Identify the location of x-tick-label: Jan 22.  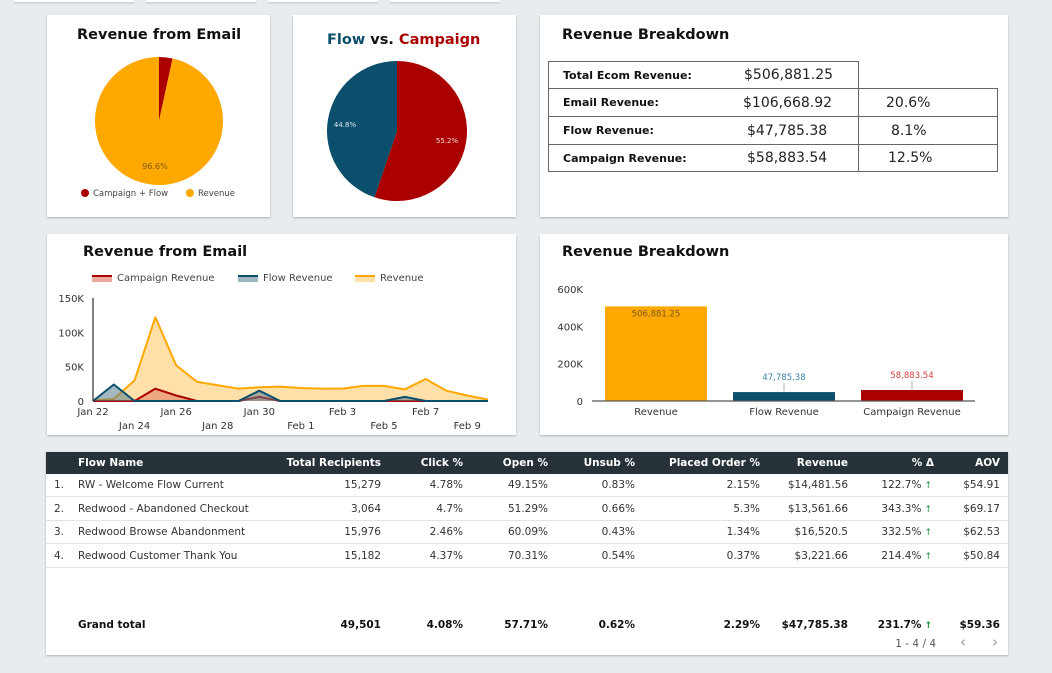
(92, 412).